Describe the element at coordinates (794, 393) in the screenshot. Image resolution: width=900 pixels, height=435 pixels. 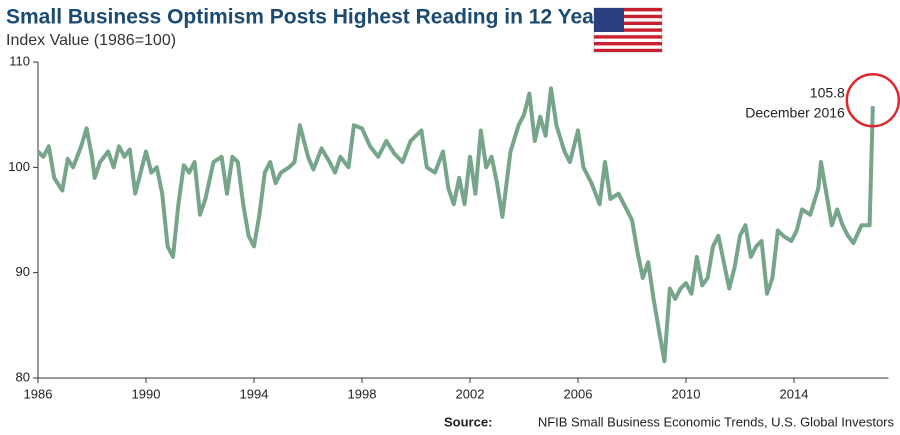
I see `x-tick-label: 2014` at that location.